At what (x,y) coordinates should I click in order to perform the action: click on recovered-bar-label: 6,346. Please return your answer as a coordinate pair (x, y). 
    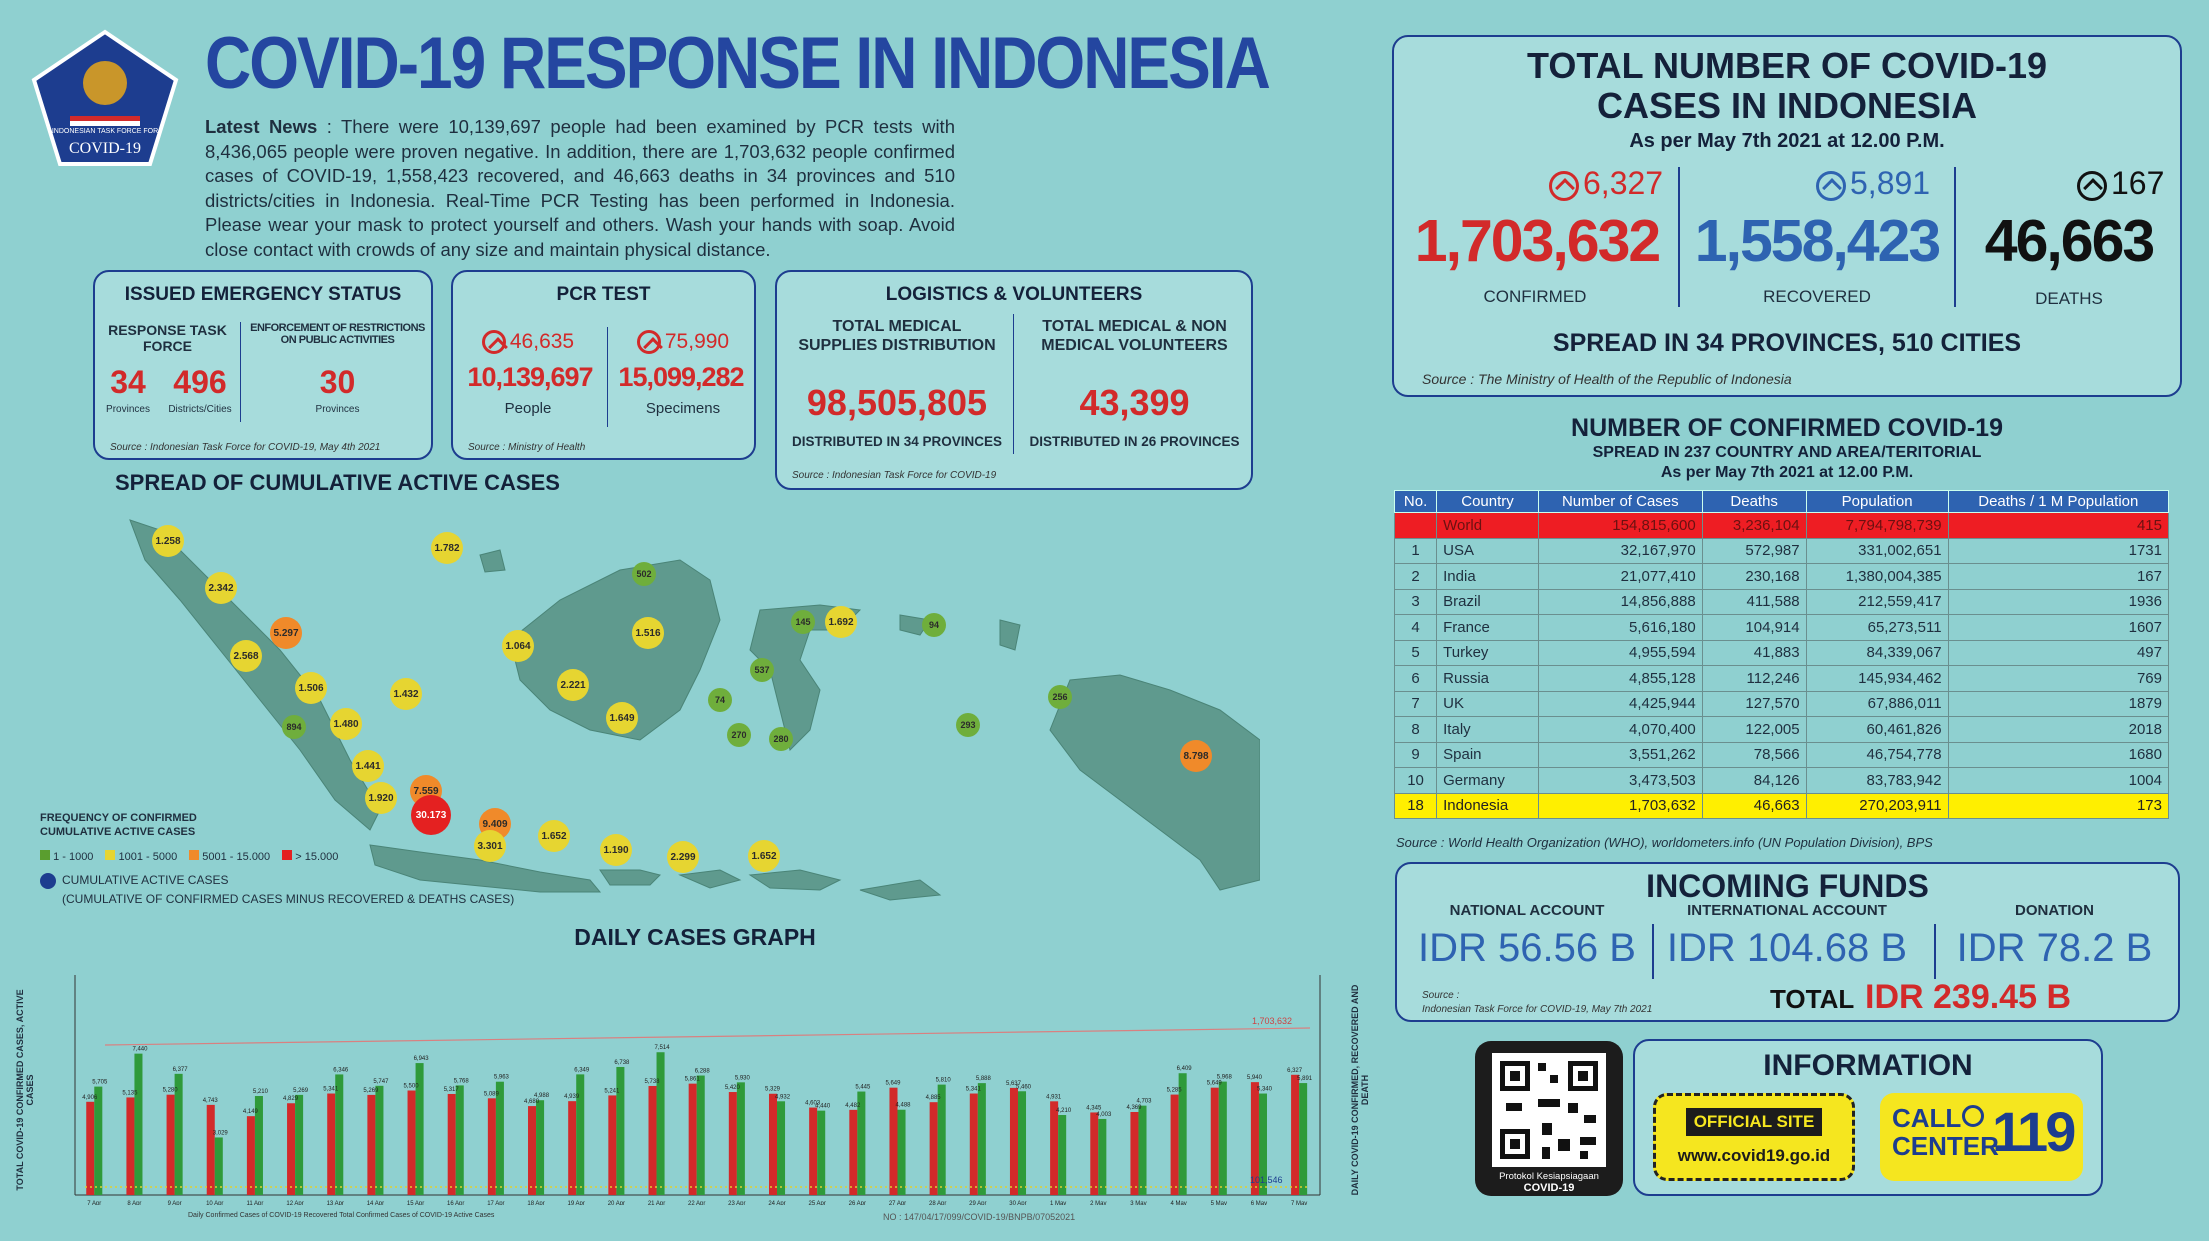
    Looking at the image, I should click on (341, 1070).